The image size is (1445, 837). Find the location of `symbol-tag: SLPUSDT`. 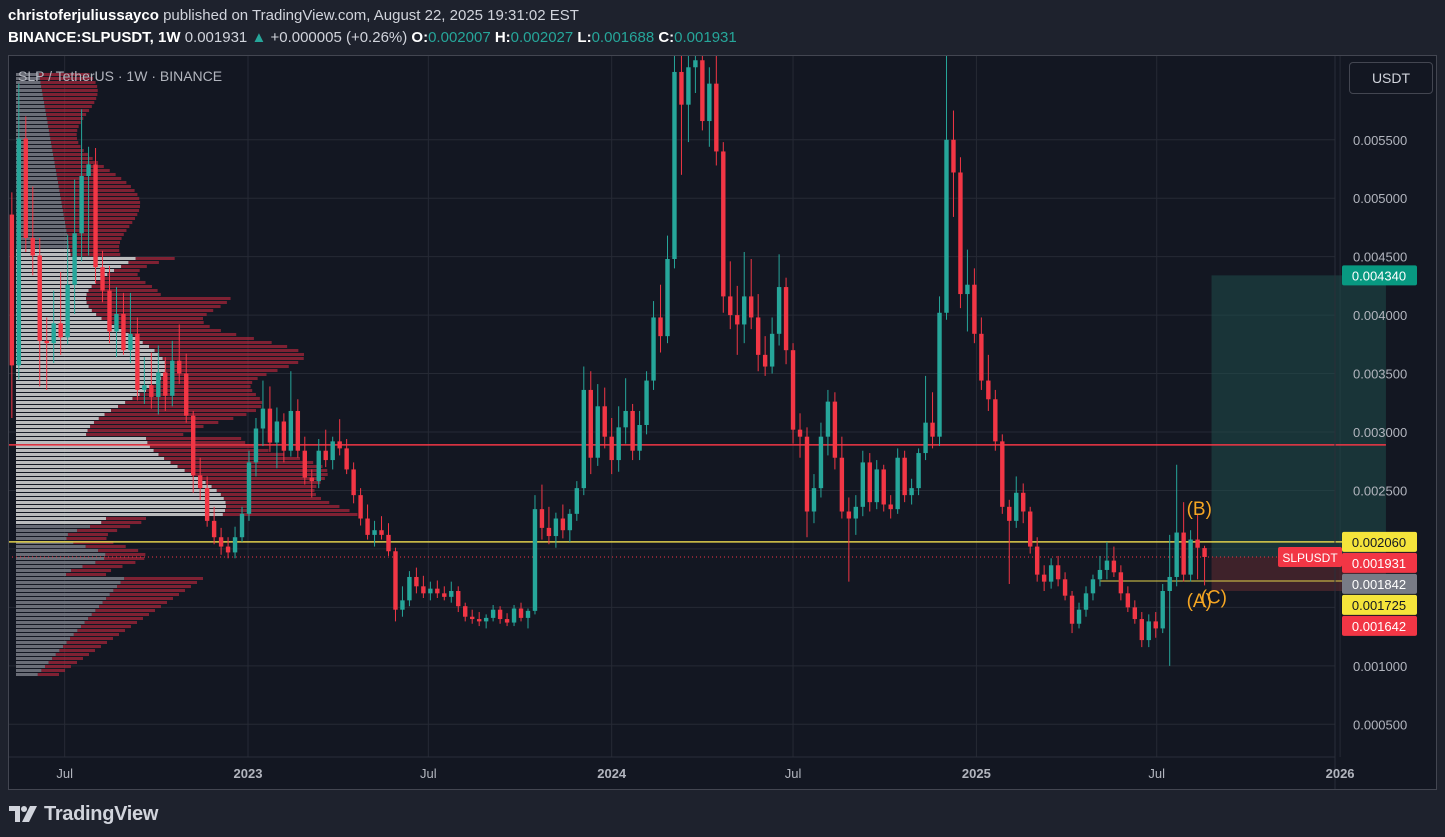

symbol-tag: SLPUSDT is located at coordinates (1310, 556).